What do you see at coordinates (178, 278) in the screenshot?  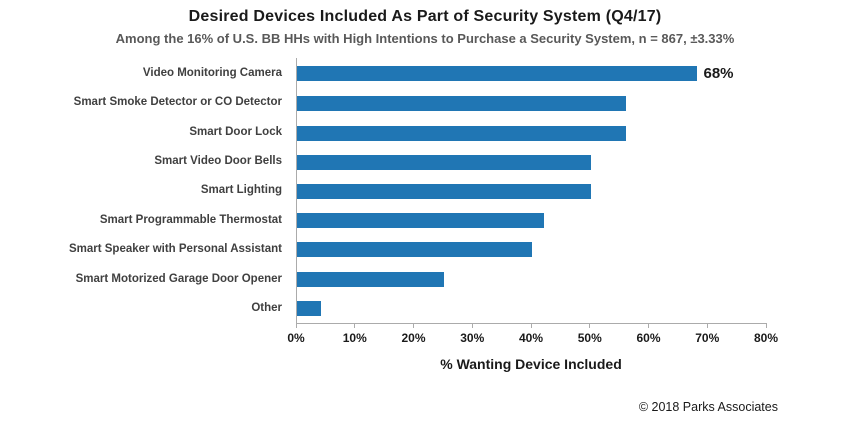 I see `category-label: Smart Motorized Garage Door Opener` at bounding box center [178, 278].